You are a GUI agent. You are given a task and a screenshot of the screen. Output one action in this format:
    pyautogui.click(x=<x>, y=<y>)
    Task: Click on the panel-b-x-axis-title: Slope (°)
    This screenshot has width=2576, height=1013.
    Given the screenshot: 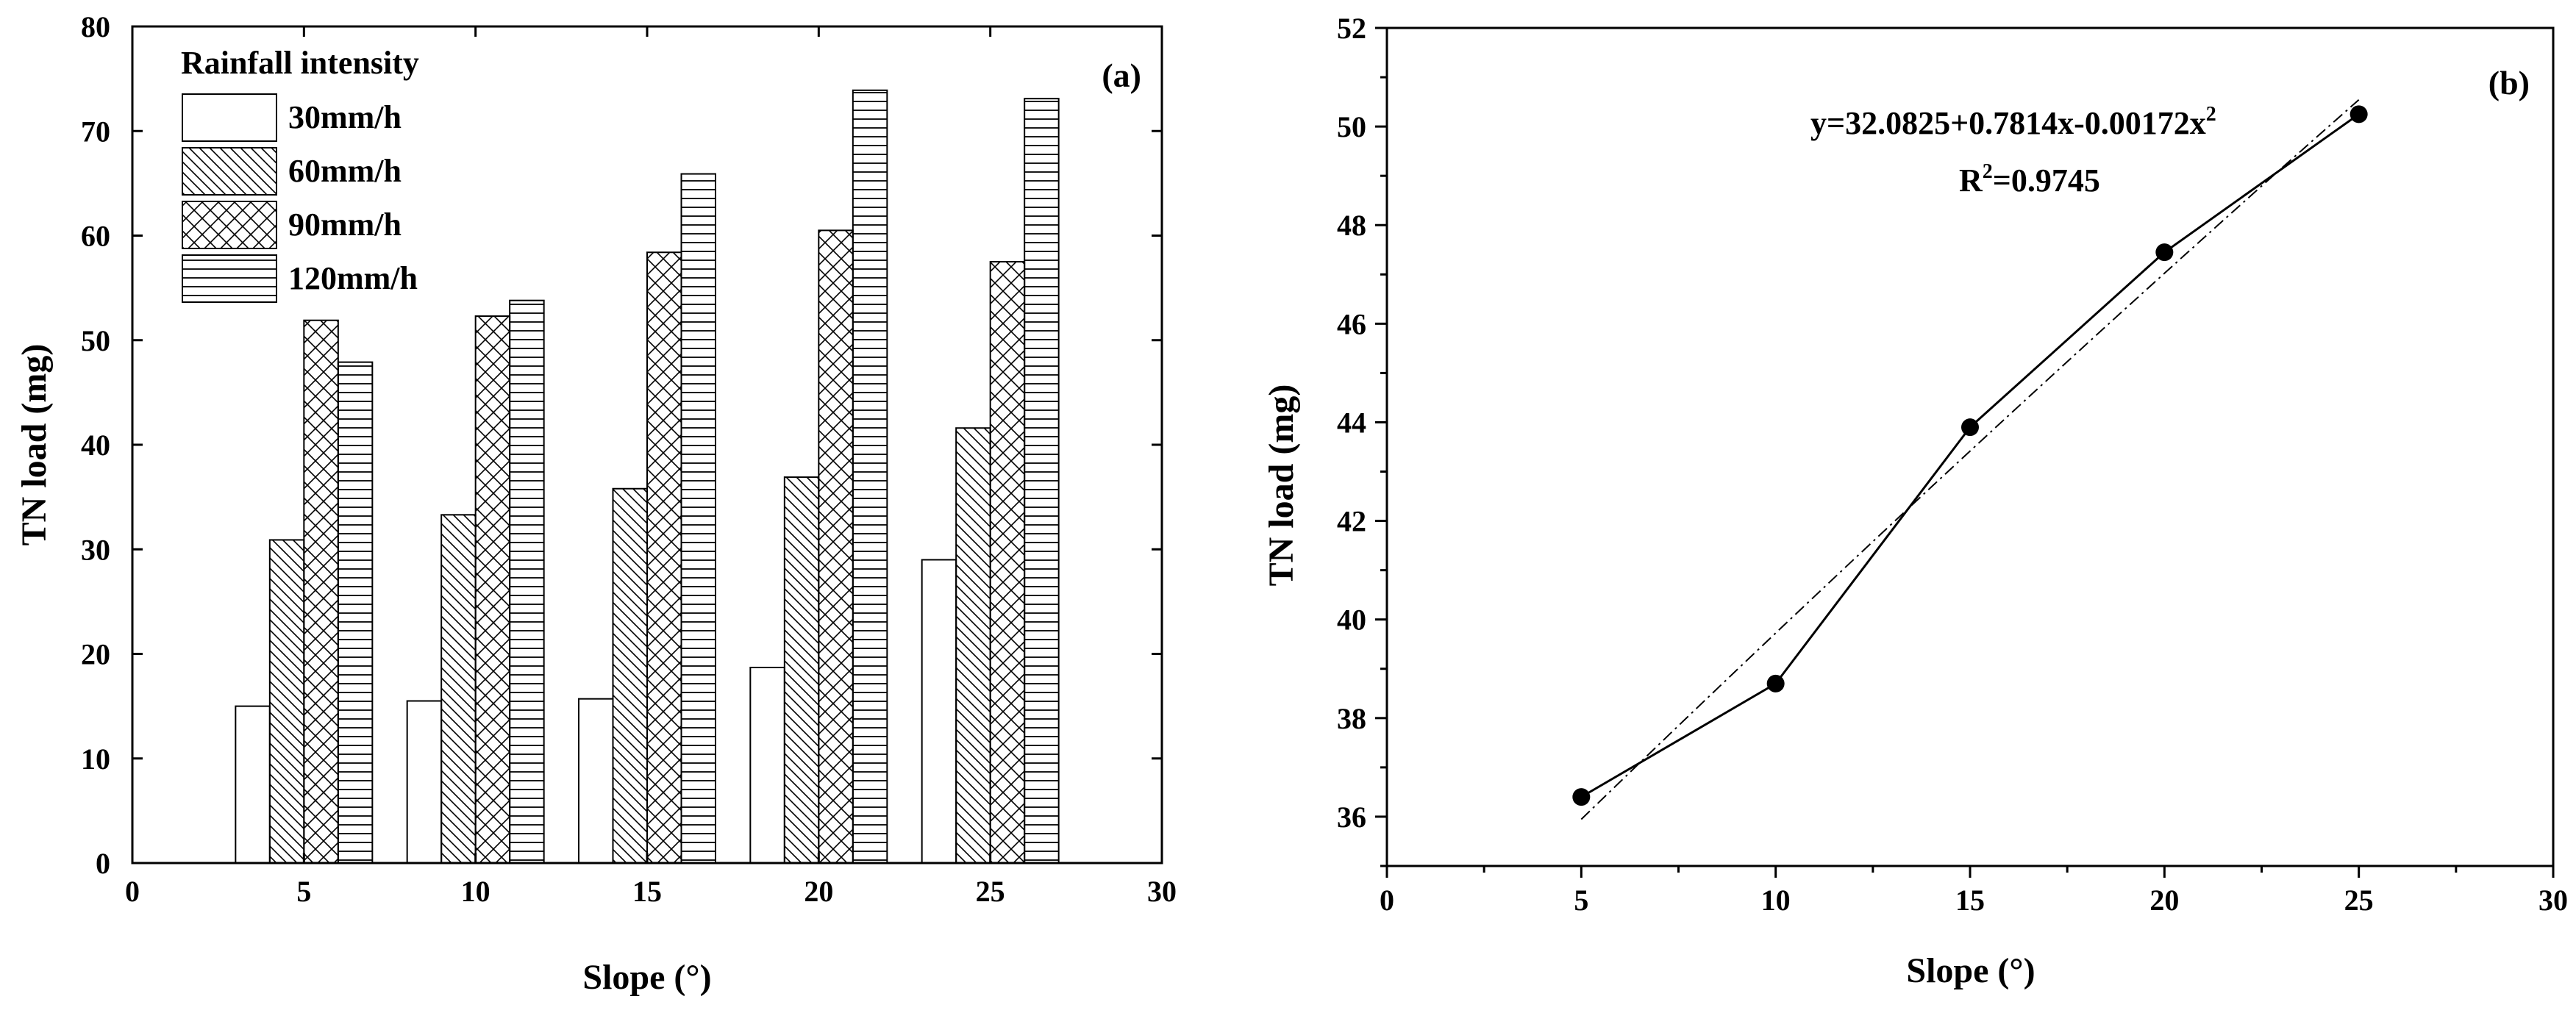 What is the action you would take?
    pyautogui.click(x=1970, y=970)
    